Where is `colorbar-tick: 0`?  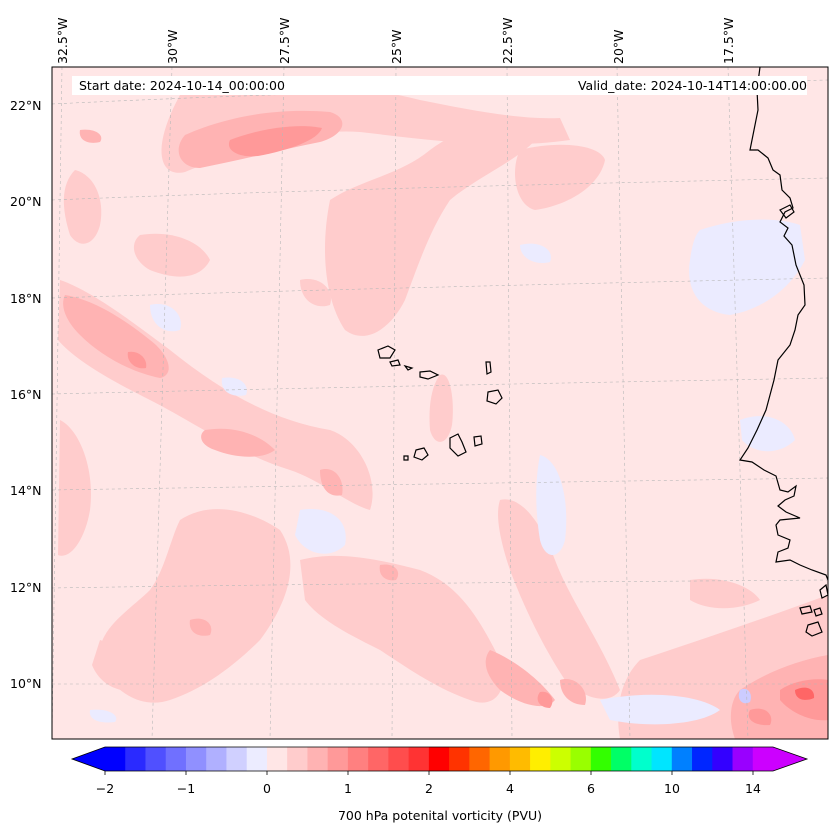
colorbar-tick: 0 is located at coordinates (267, 788).